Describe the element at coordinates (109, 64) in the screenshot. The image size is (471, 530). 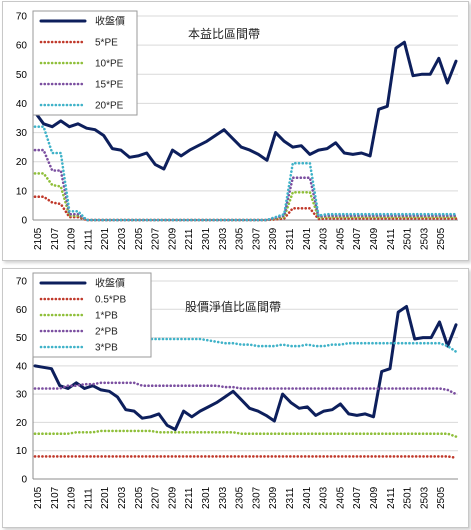
I see `legend-label: 10*PE` at that location.